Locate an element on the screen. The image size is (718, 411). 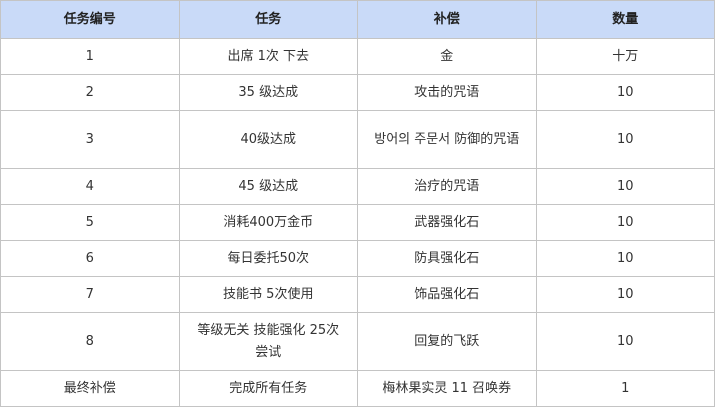
quantity-cell: 1 is located at coordinates (625, 388).